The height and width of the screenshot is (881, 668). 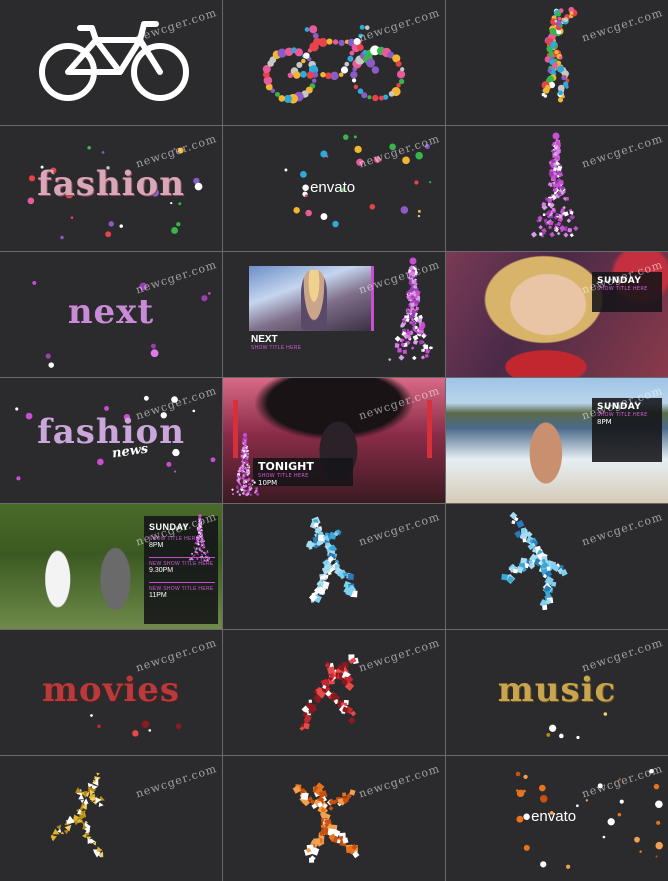 I want to click on tonight-time: 10PM, so click(x=268, y=483).